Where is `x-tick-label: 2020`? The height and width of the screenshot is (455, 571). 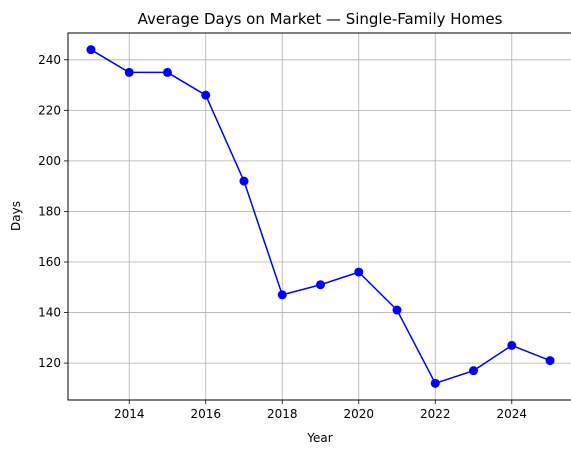 x-tick-label: 2020 is located at coordinates (358, 414).